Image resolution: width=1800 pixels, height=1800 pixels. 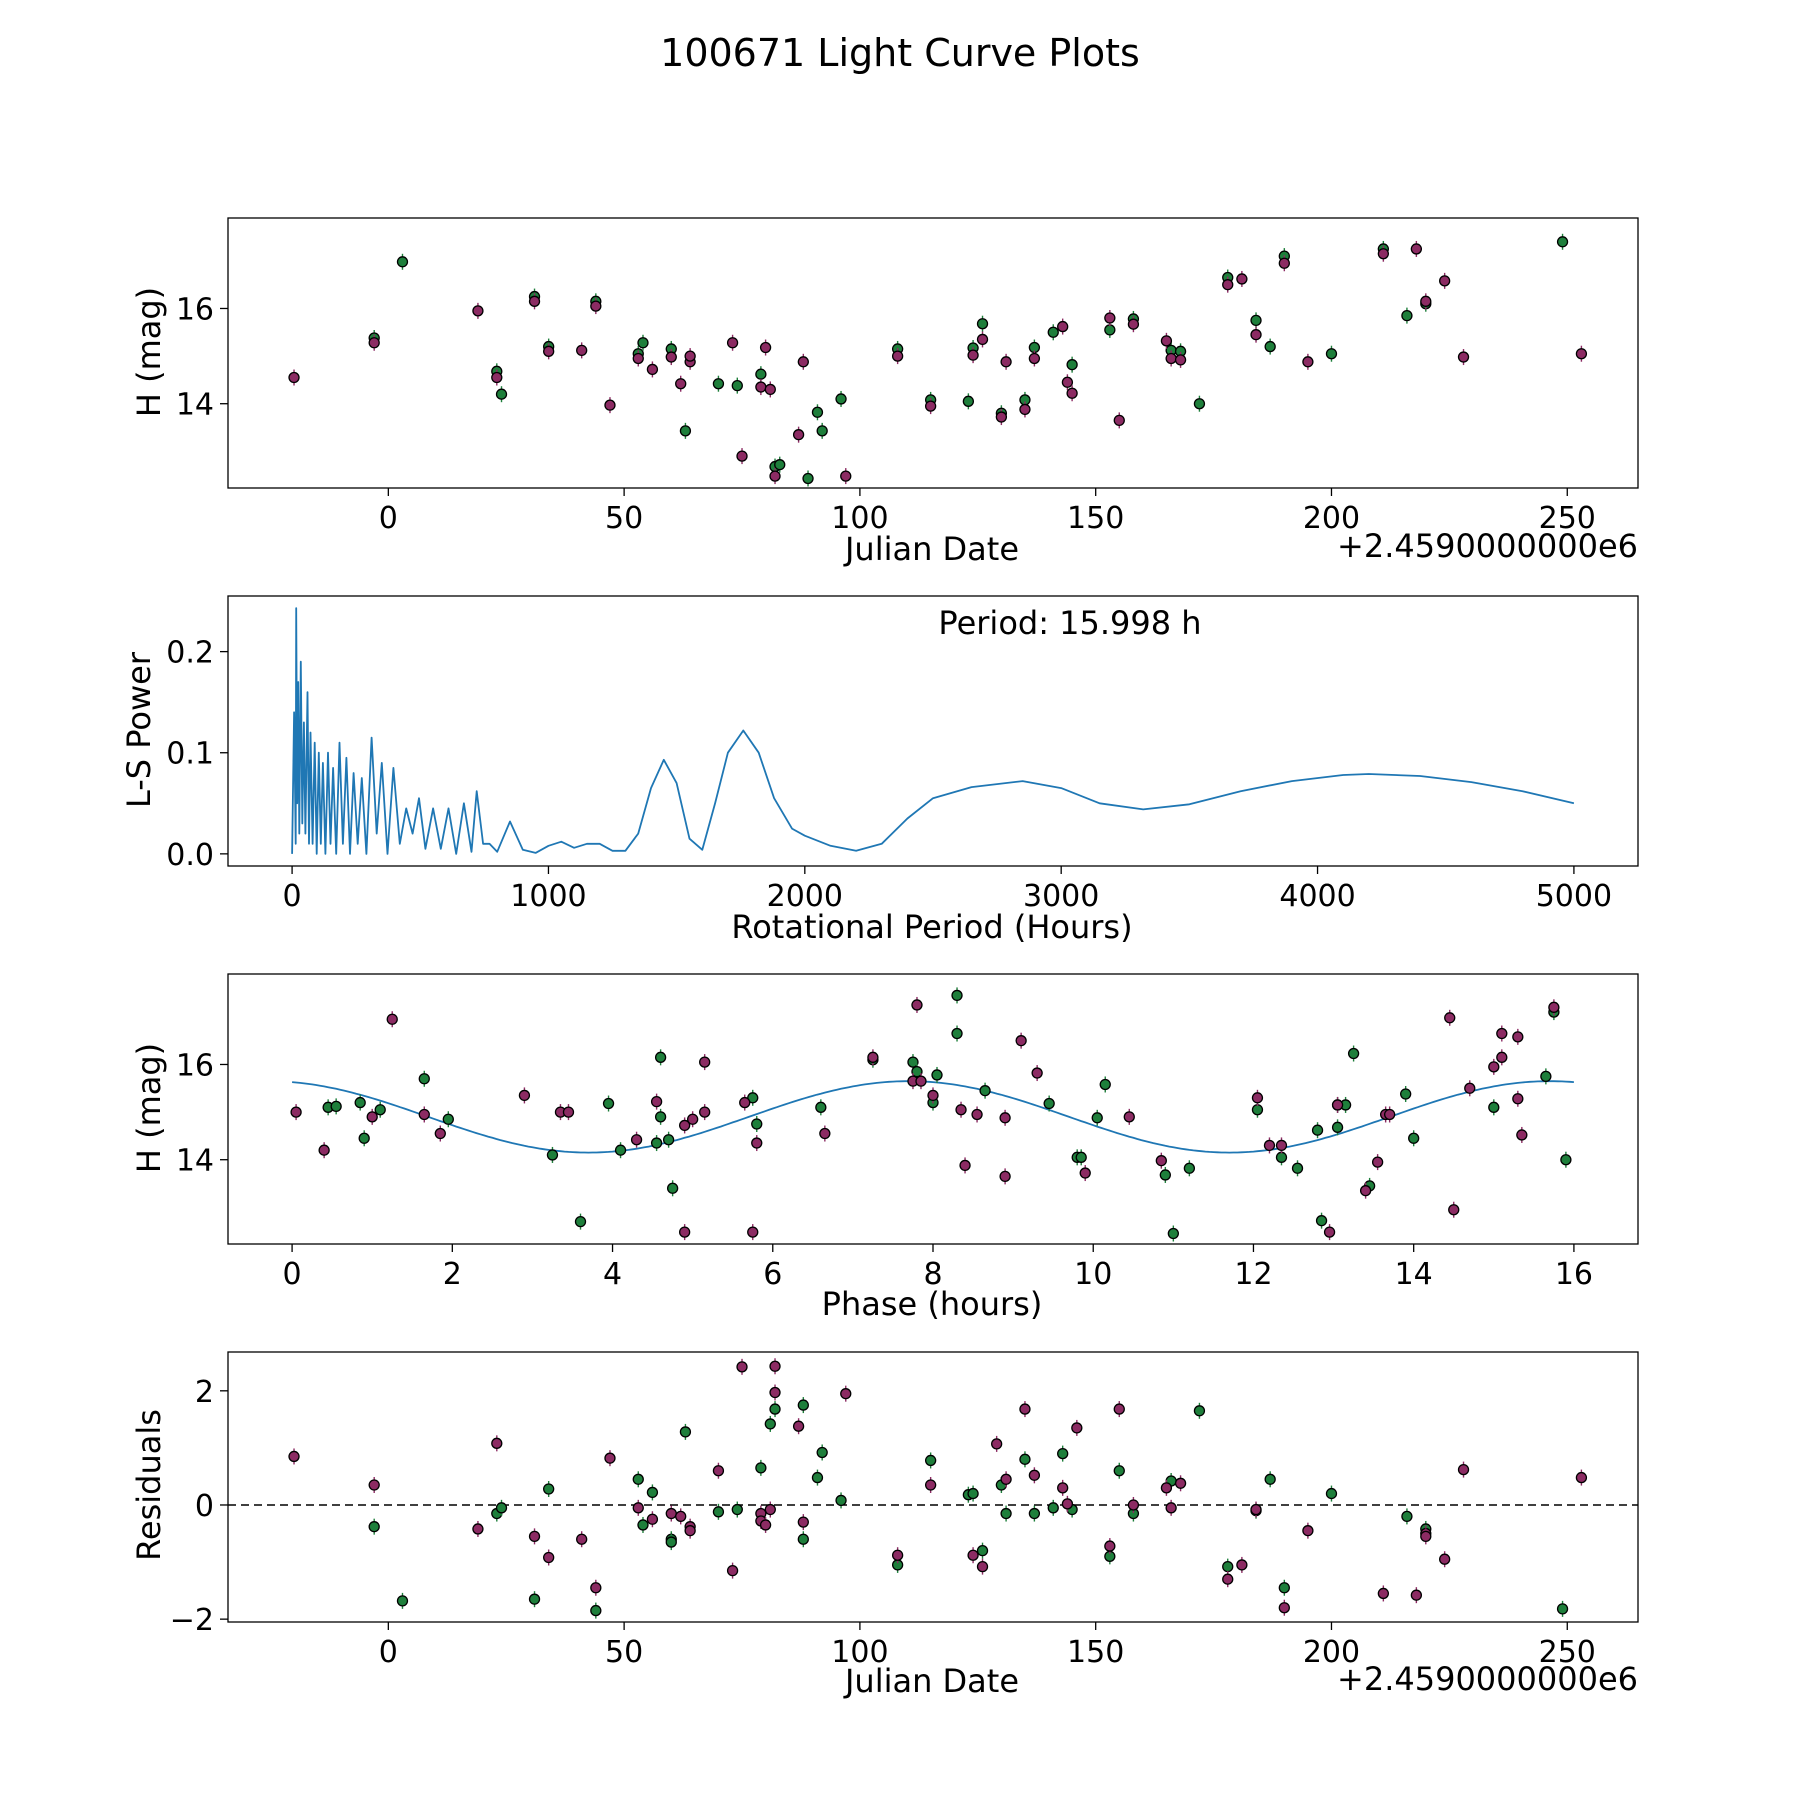 I want to click on y-tick-label: 0.2, so click(x=190, y=653).